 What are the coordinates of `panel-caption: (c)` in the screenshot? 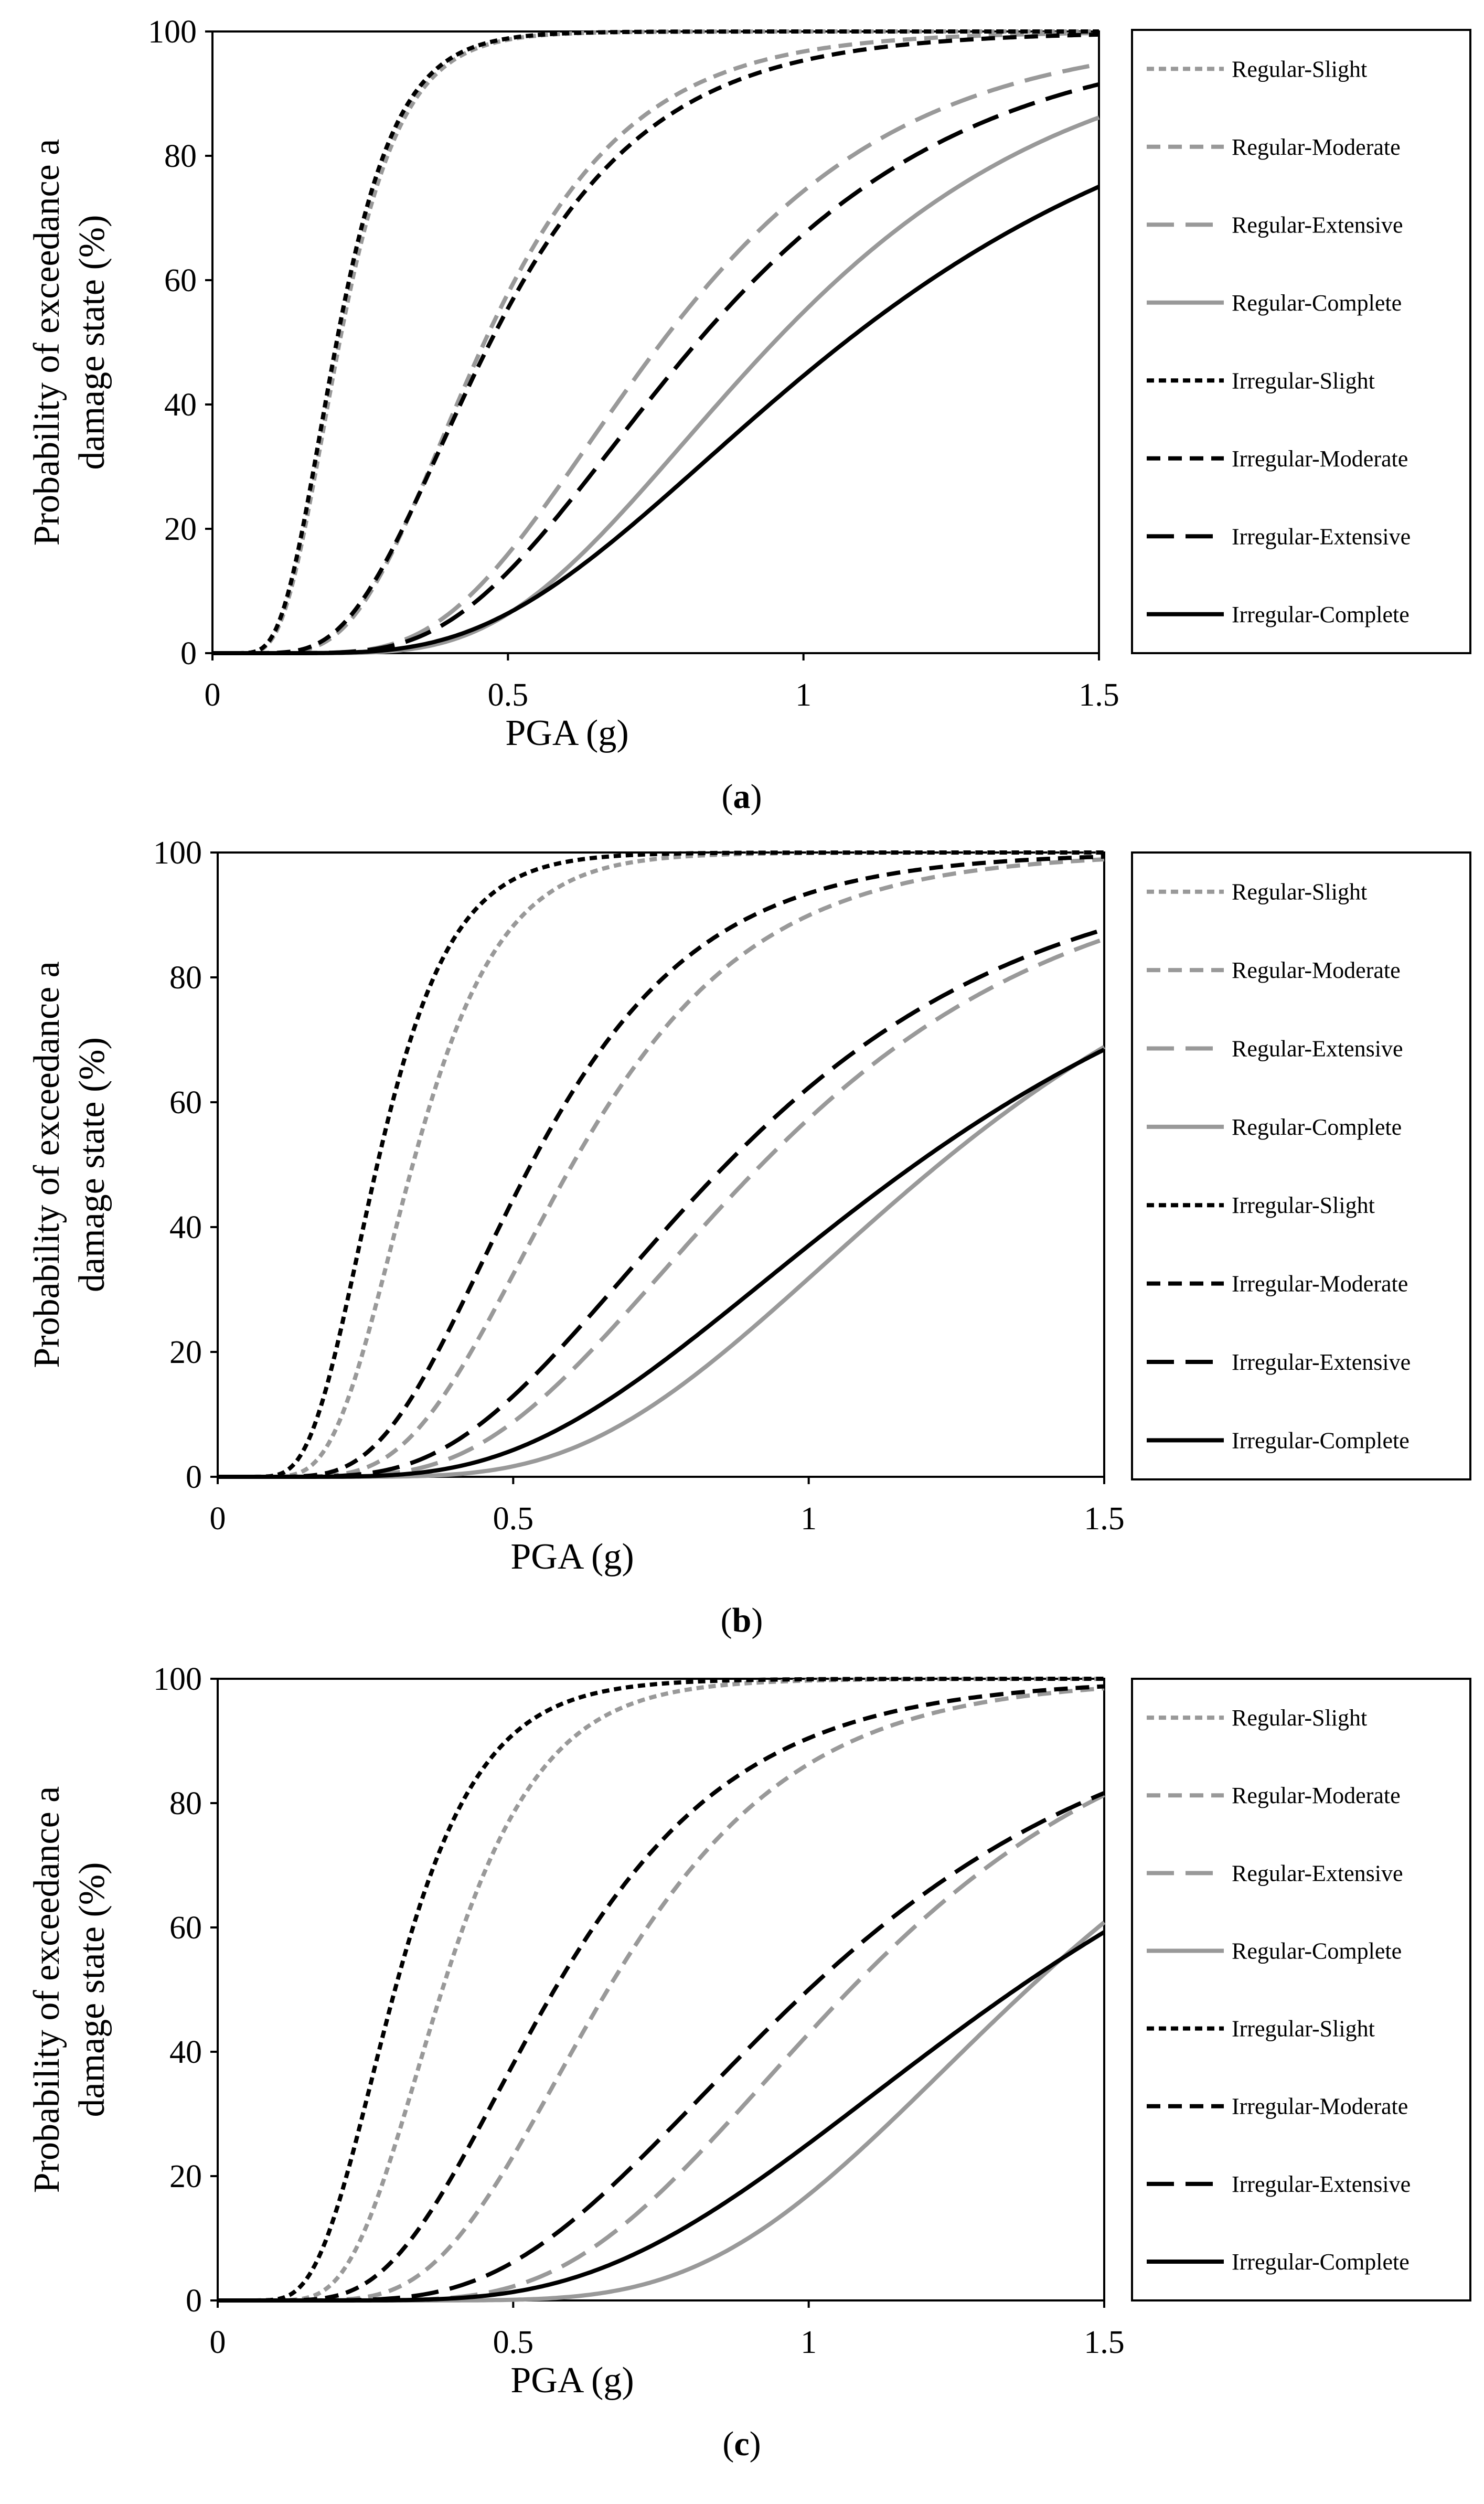 It's located at (741, 2444).